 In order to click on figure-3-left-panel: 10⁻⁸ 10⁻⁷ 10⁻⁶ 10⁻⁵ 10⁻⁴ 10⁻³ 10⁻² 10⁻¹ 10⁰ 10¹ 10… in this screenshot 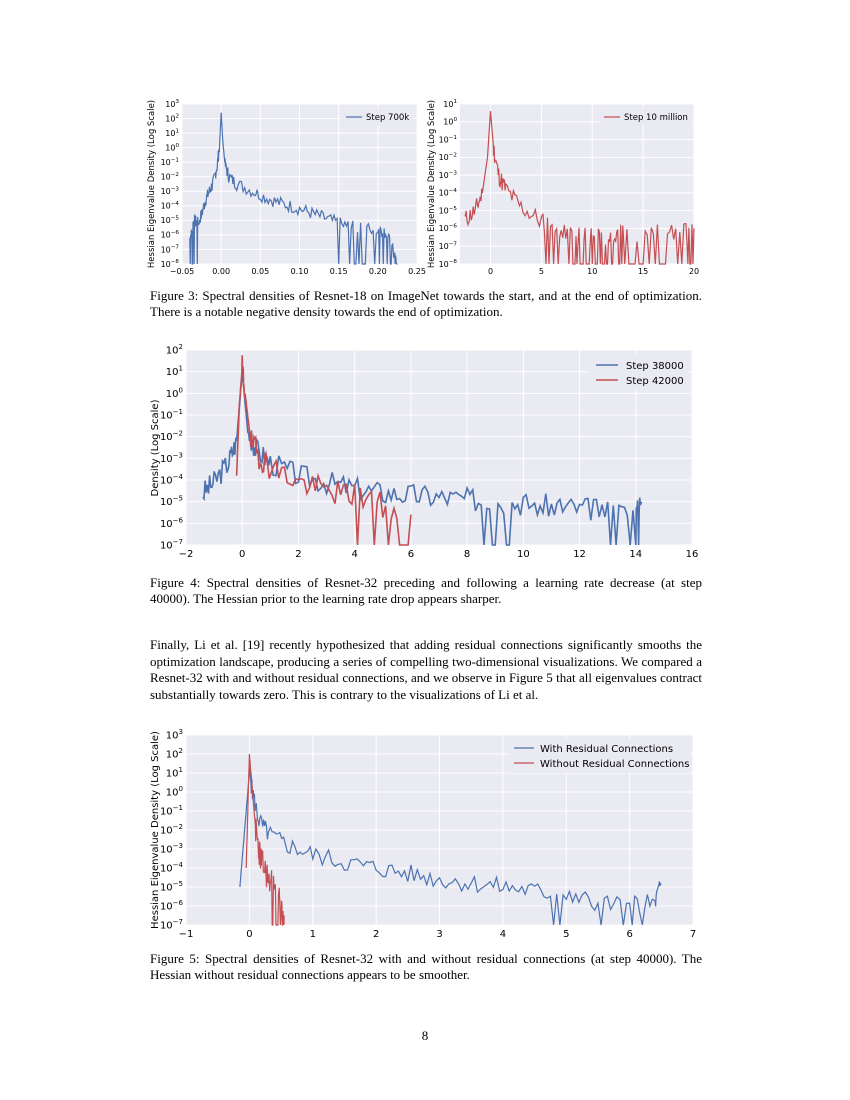, I will do `click(286, 187)`.